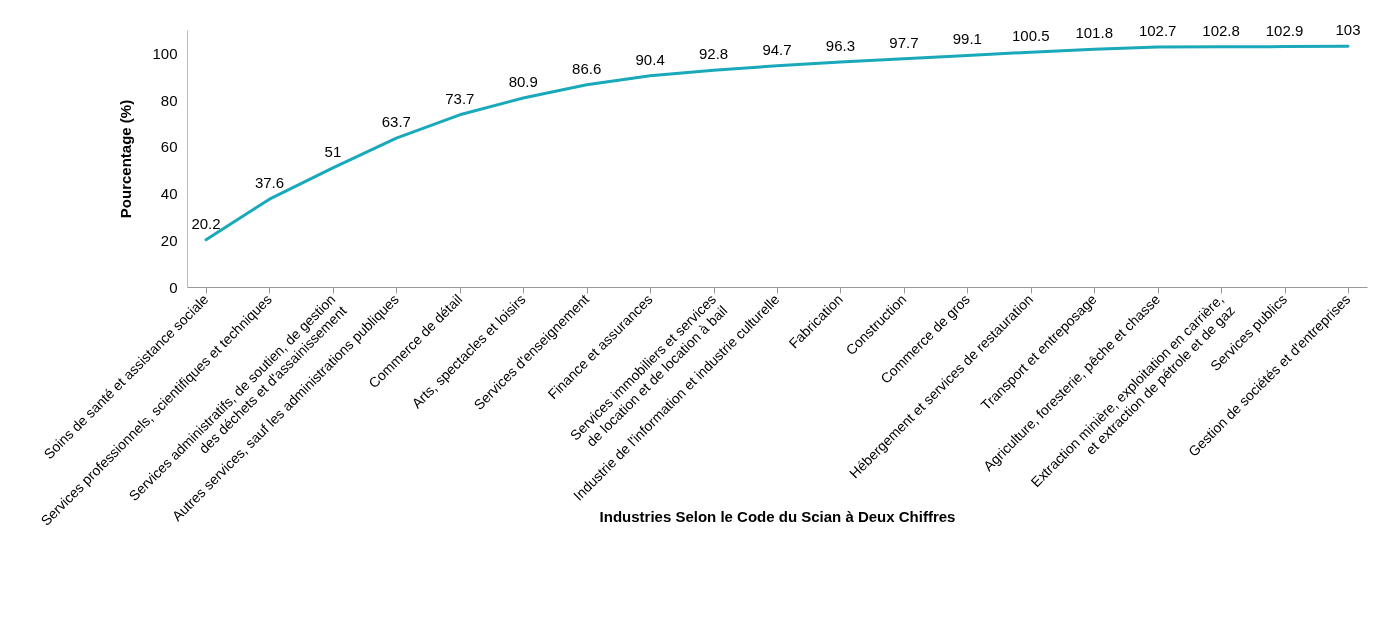  Describe the element at coordinates (169, 147) in the screenshot. I see `y-tick-label: 60` at that location.